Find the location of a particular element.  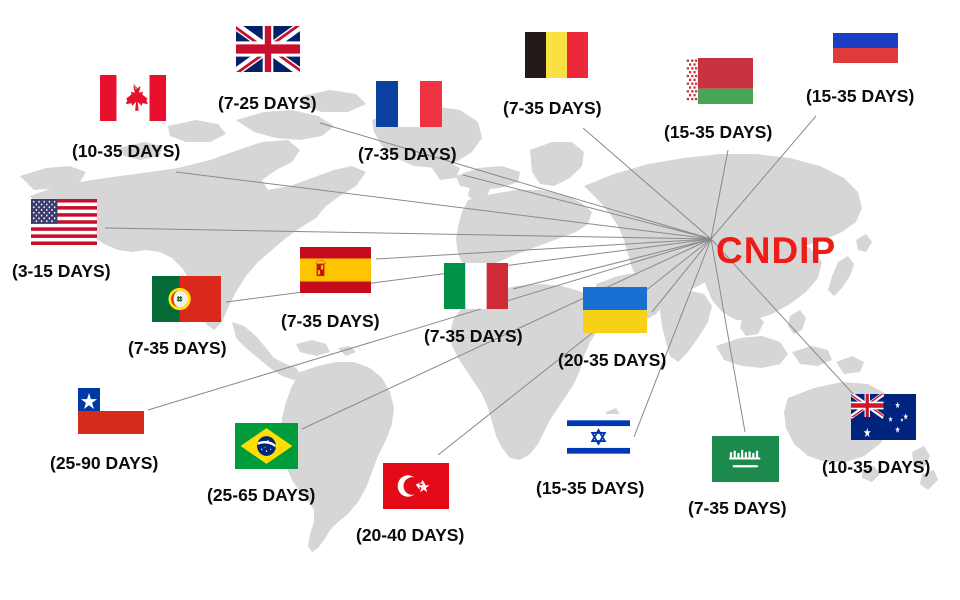

flag-spain is located at coordinates (335, 270).